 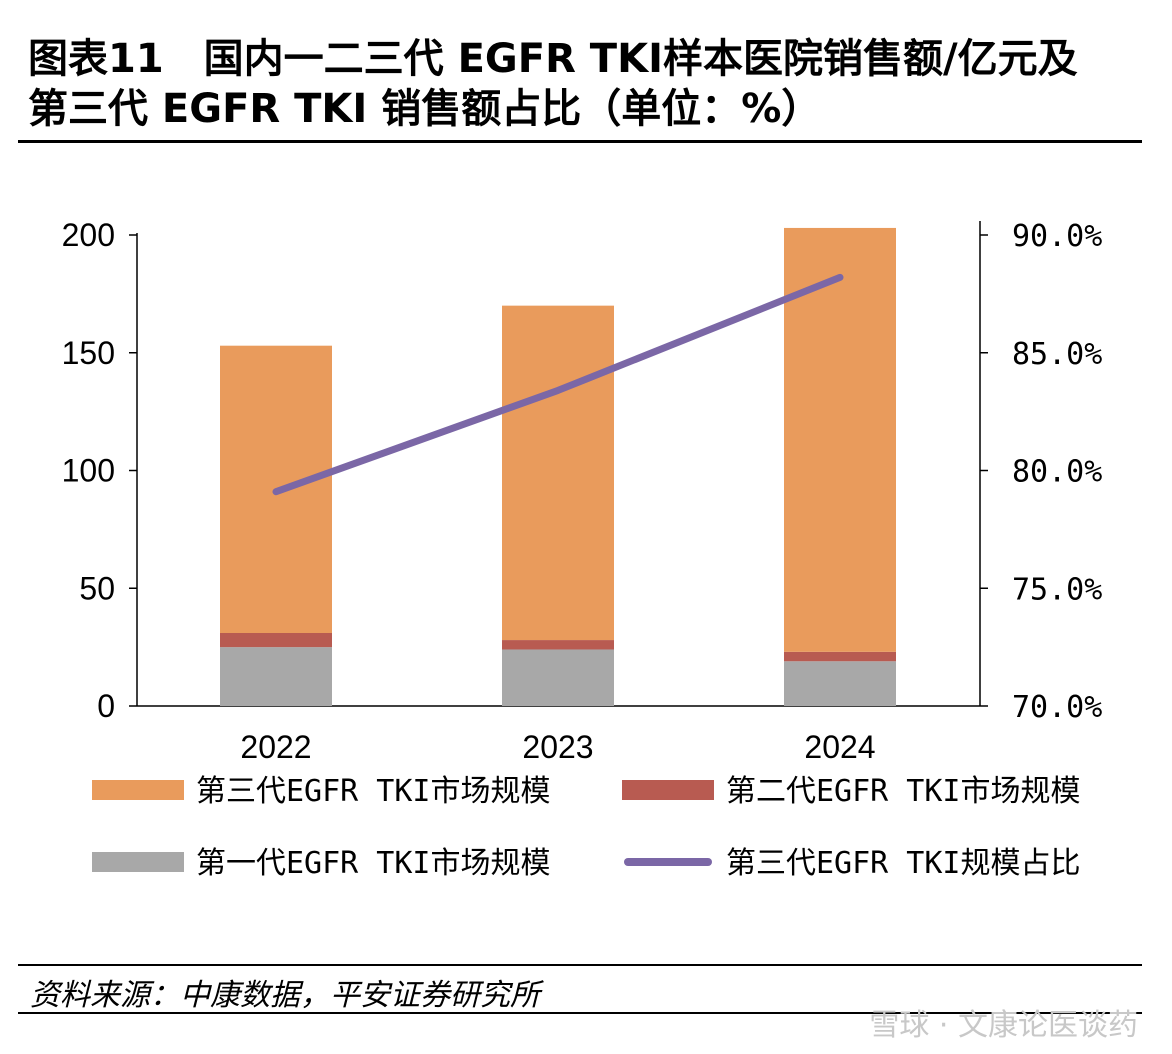 I want to click on right-tick-label: 85.0%, so click(x=1057, y=354).